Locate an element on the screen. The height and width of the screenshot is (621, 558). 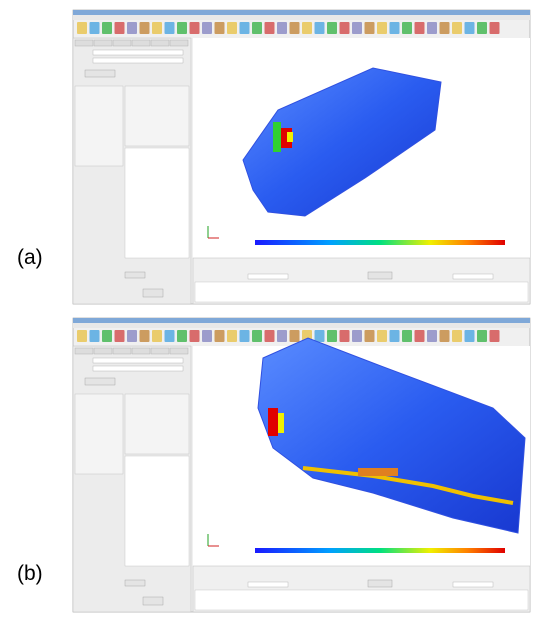
panel-label: (b) is located at coordinates (30, 573).